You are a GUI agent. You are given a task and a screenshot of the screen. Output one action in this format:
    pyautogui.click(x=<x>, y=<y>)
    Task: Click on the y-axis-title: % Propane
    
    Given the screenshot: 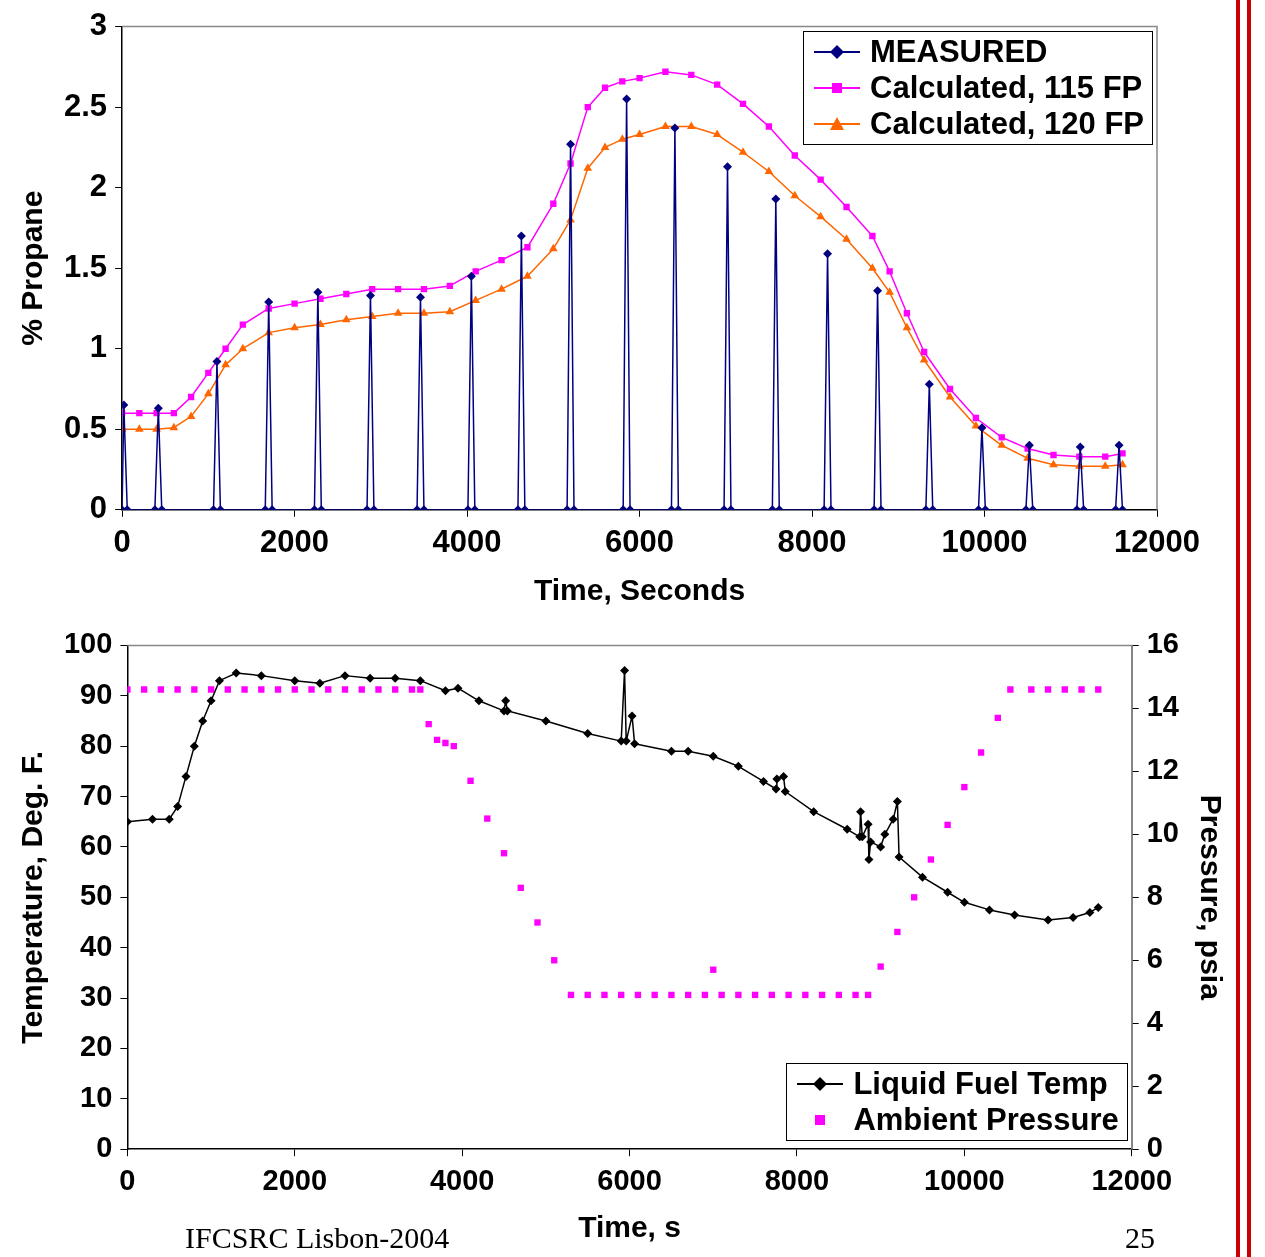 What is the action you would take?
    pyautogui.click(x=32, y=268)
    